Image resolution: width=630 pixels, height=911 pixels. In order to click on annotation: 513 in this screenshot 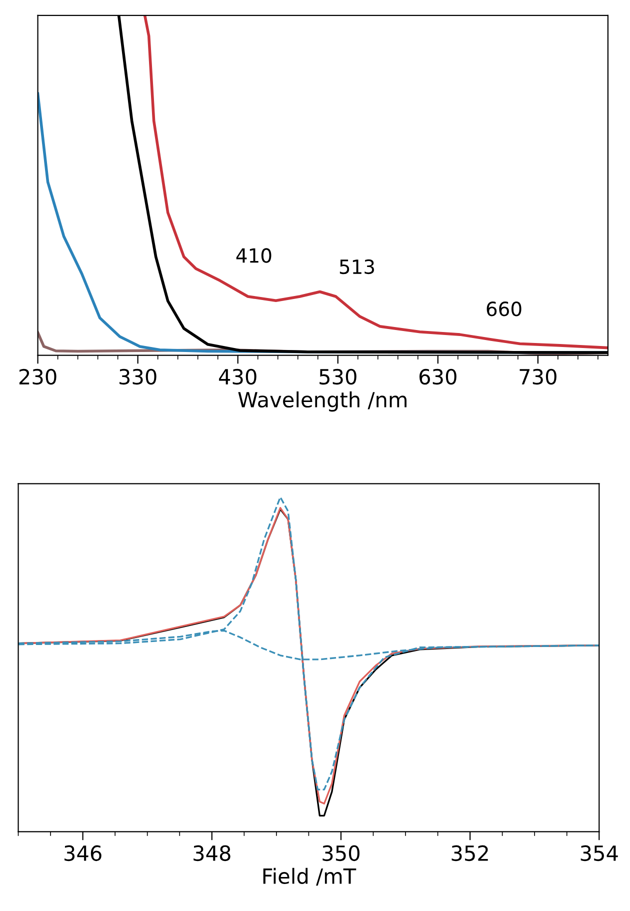, I will do `click(357, 266)`.